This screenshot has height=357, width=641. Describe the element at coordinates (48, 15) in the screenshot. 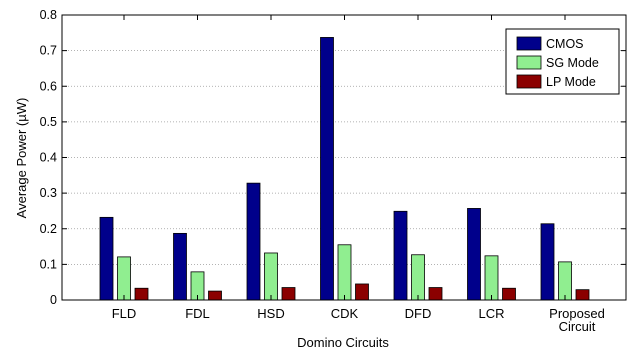

I see `y-tick-label: 0.8` at that location.